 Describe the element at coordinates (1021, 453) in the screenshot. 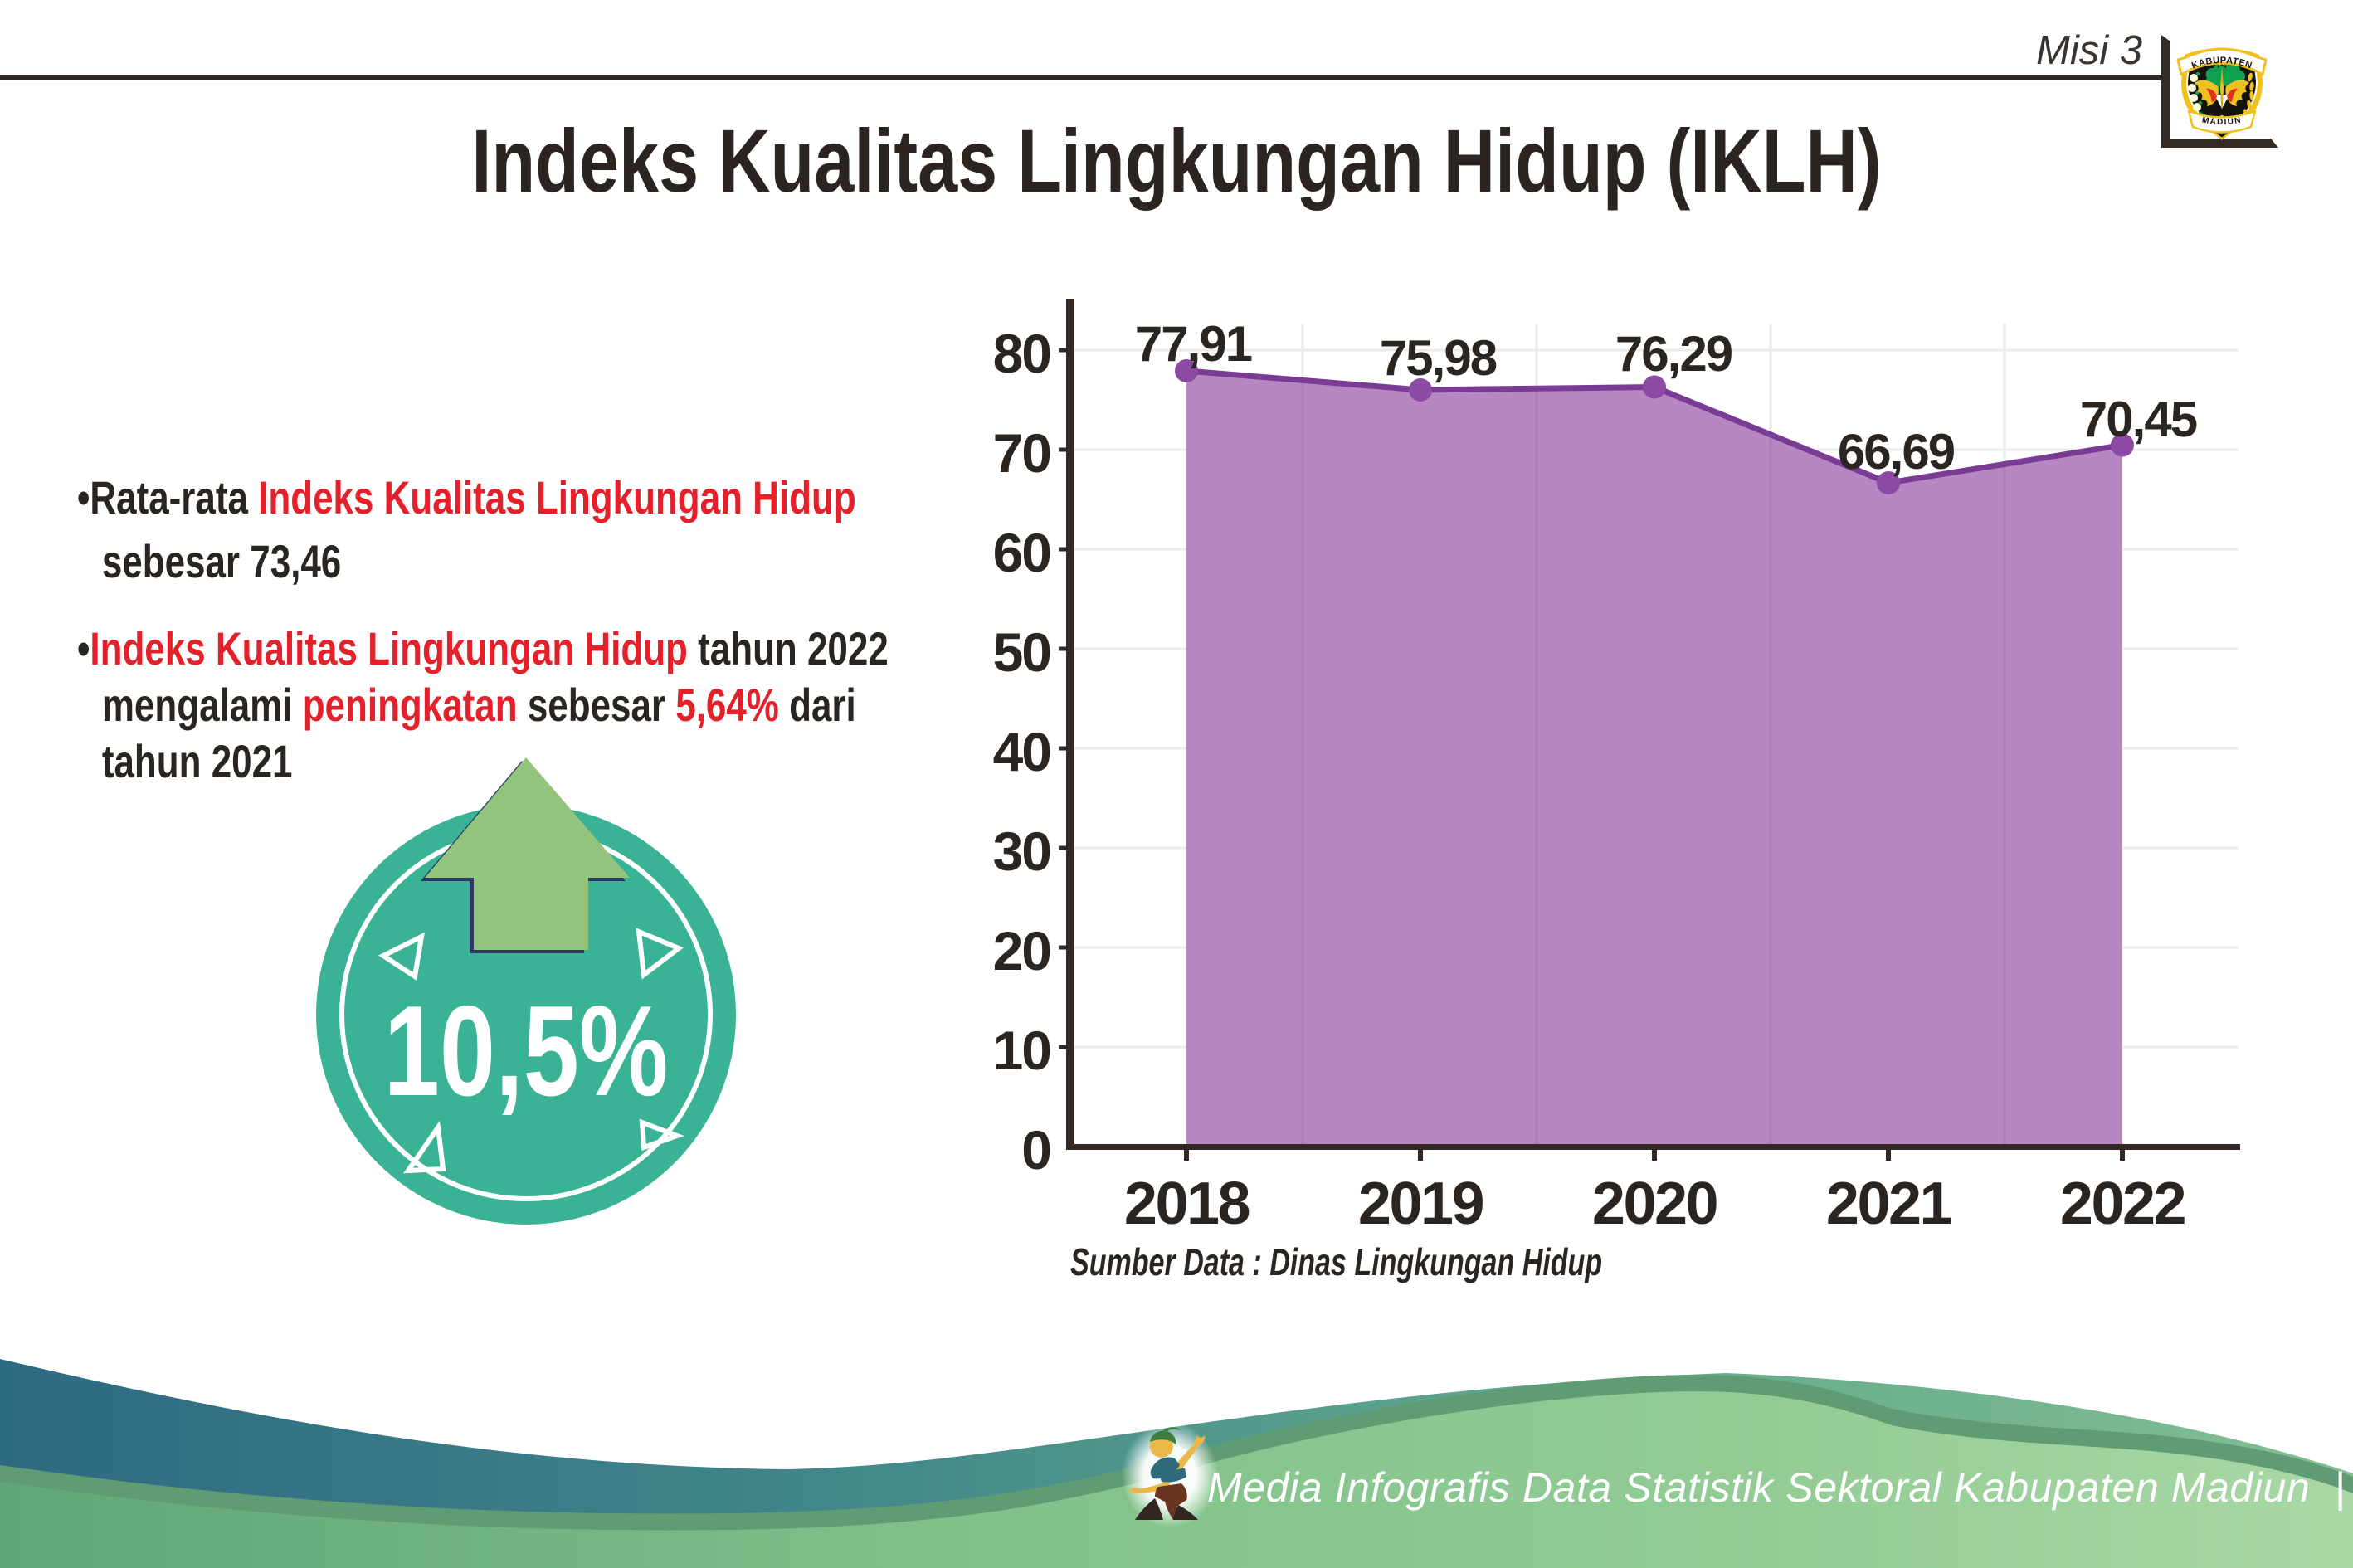

I see `svg-text: 70` at that location.